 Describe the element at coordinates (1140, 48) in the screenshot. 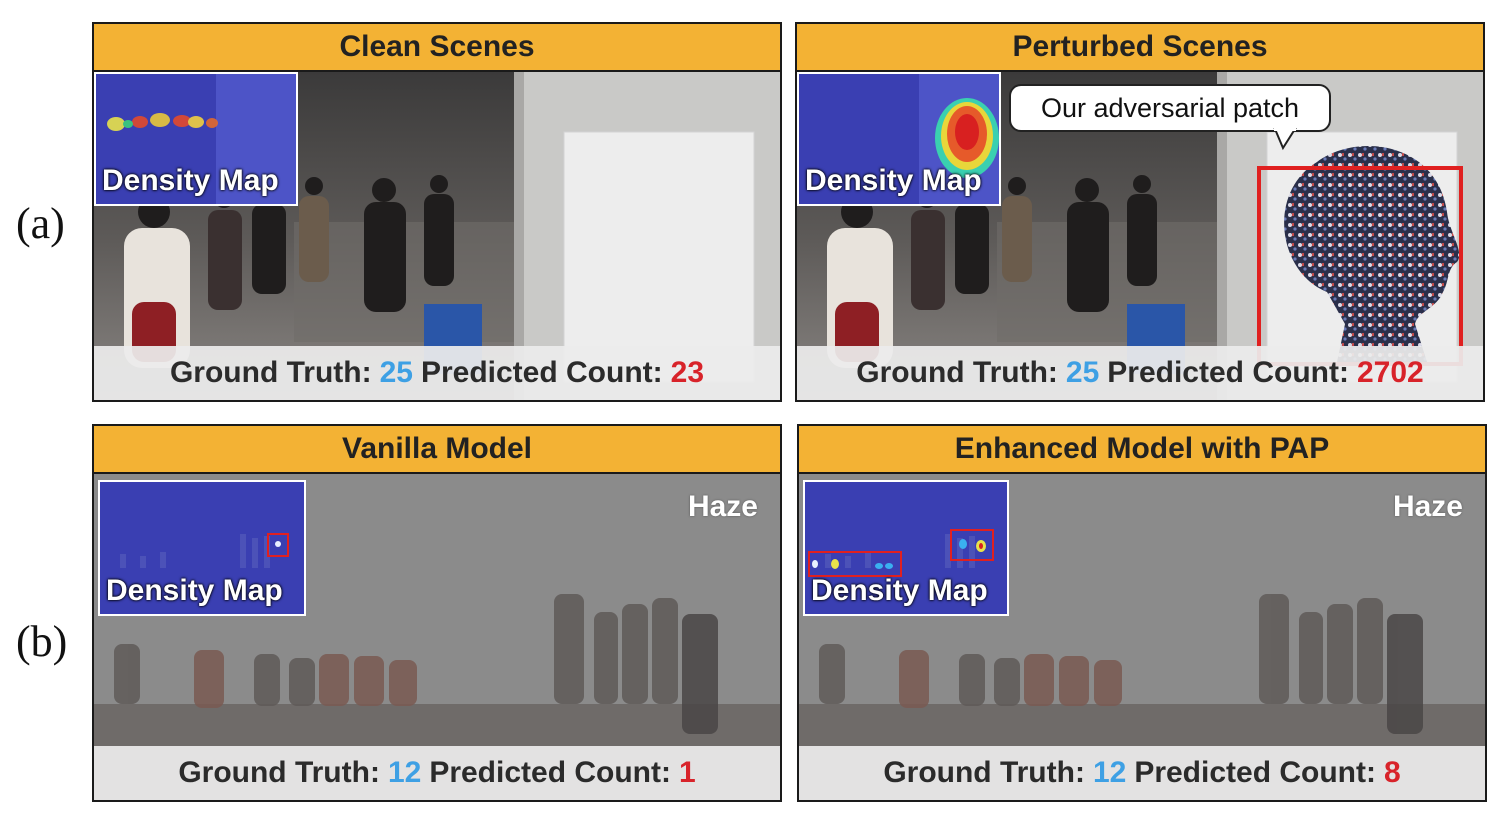

I see `panel-title: Perturbed Scenes` at that location.